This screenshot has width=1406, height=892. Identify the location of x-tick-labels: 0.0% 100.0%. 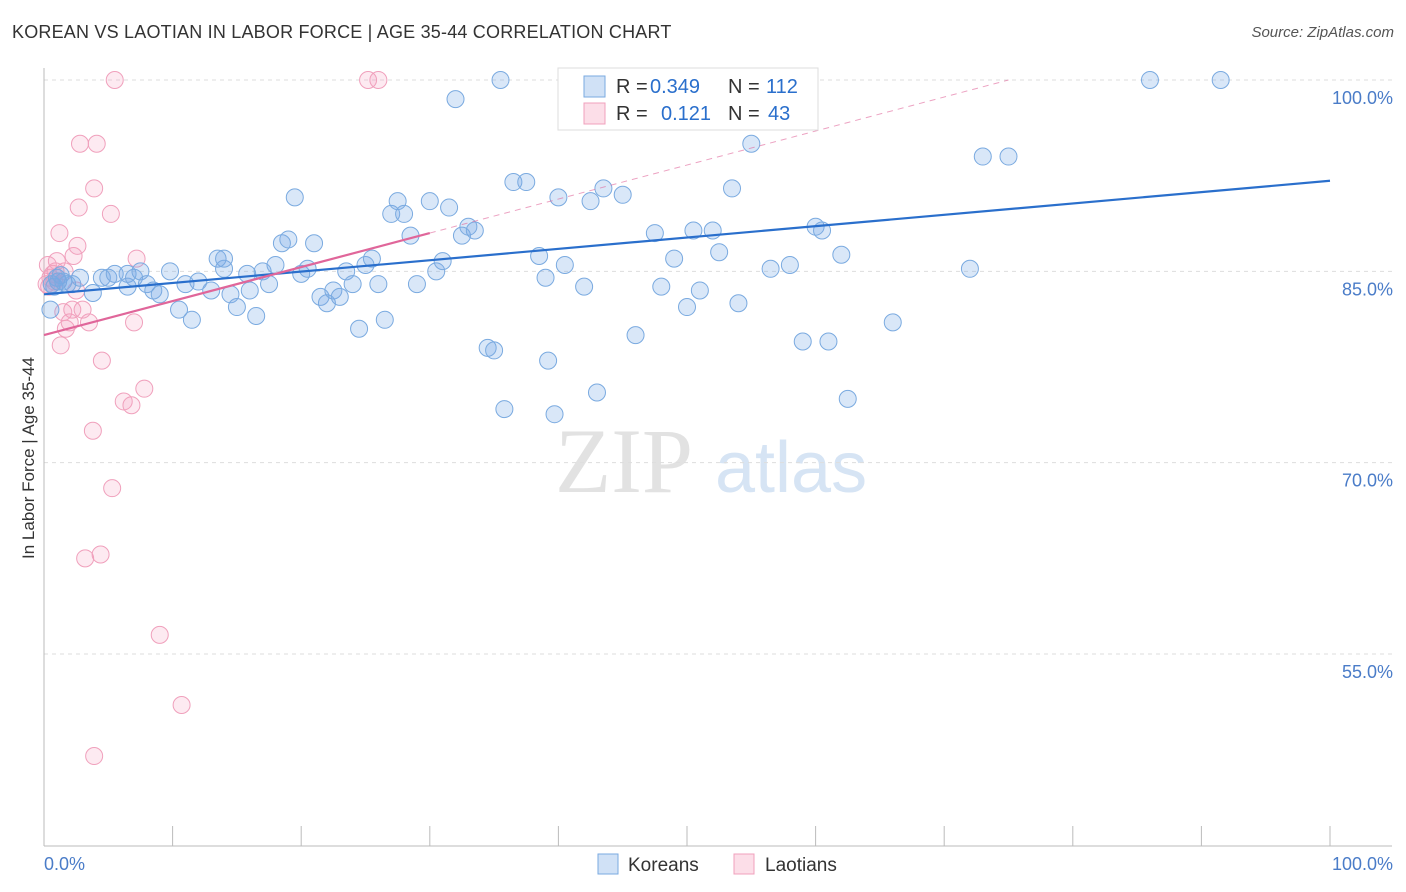
(718, 864).